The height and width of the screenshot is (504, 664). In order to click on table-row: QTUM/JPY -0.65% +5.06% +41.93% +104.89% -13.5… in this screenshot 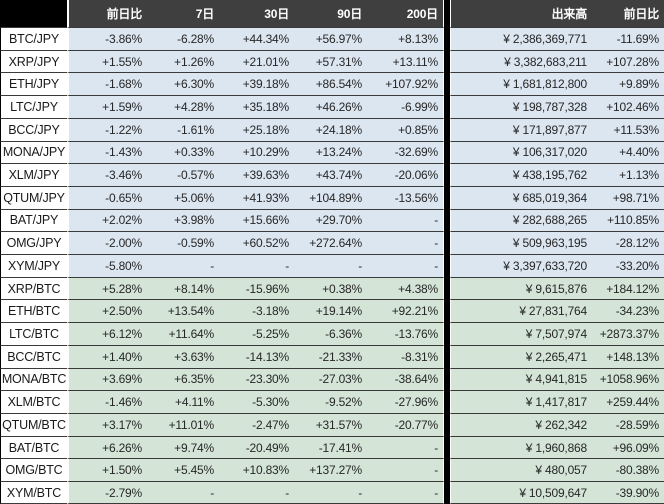, I will do `click(332, 197)`.